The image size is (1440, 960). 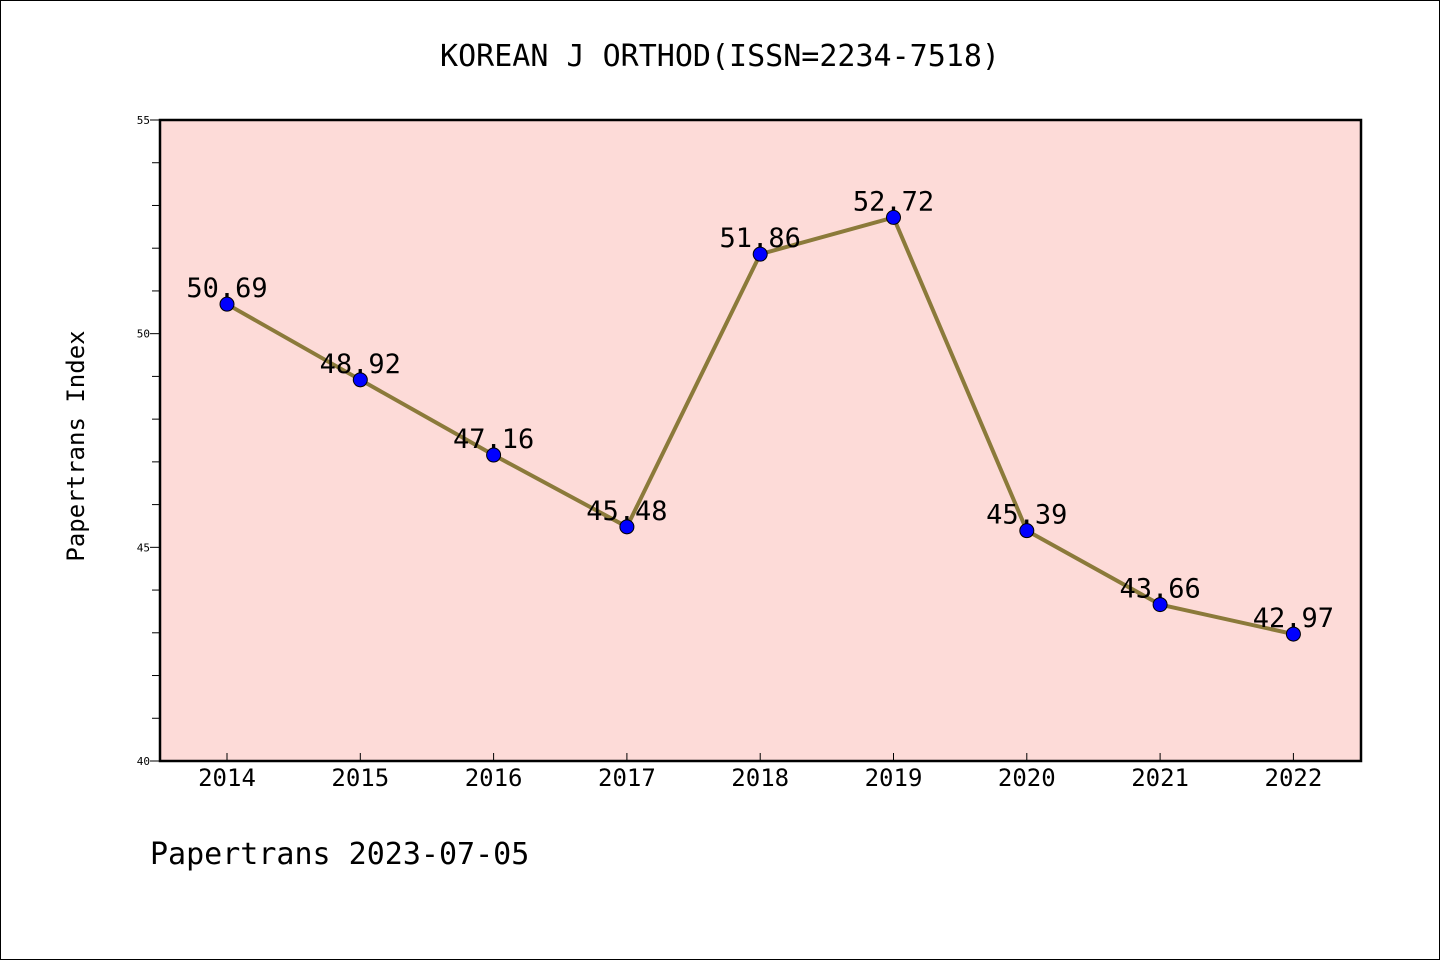 I want to click on x-tick-label: 2020, so click(x=1027, y=778).